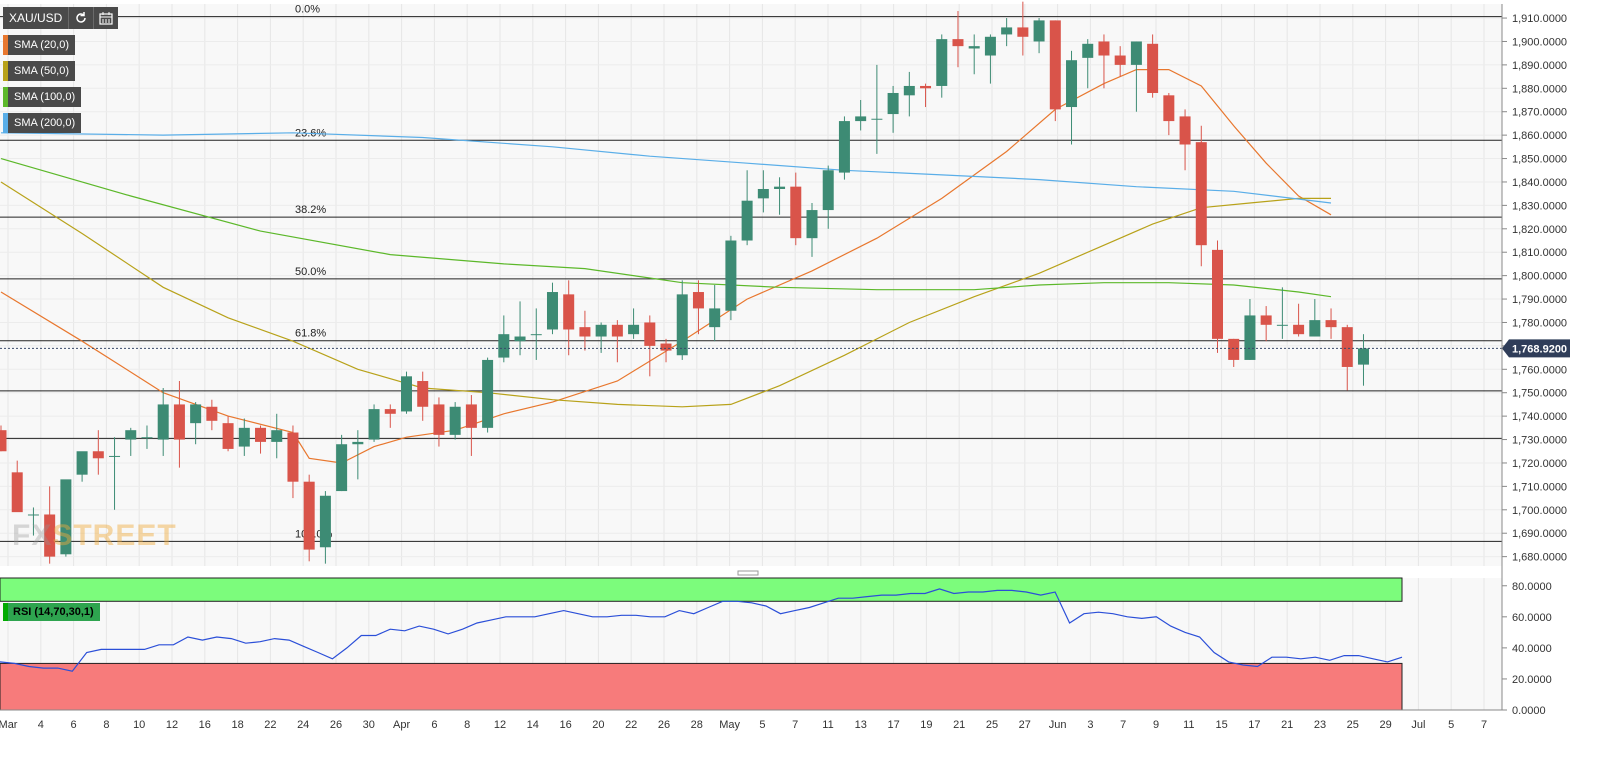  What do you see at coordinates (1529, 711) in the screenshot?
I see `rsi-y-tick-label: 0.0000` at bounding box center [1529, 711].